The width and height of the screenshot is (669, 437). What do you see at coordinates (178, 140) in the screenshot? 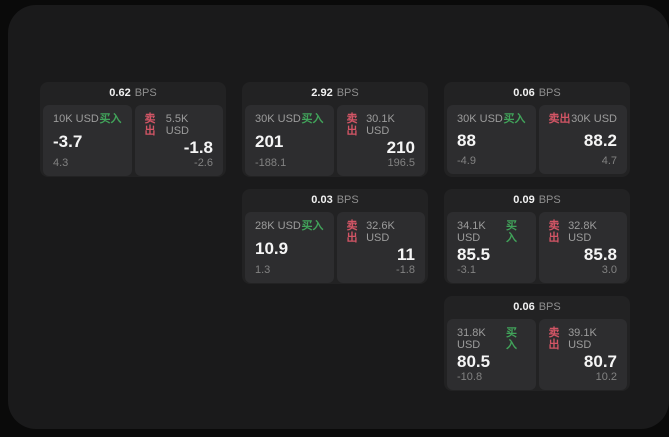
I see `sell-quote-panel: 卖出 5.5K USD -1.8 -2.6` at bounding box center [178, 140].